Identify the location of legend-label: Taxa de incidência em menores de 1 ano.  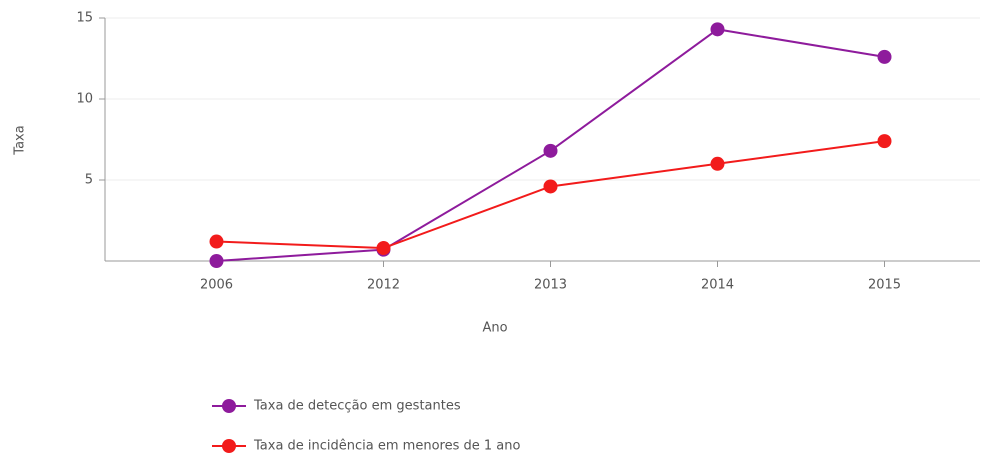
(386, 446).